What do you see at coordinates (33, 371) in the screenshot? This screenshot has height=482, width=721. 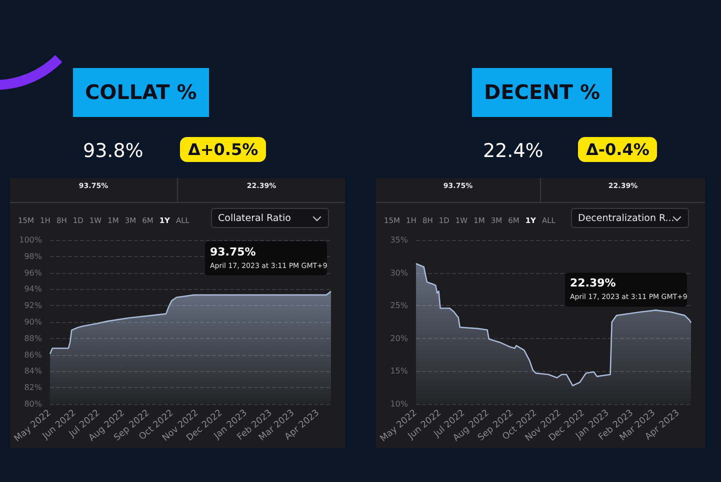 I see `y-tick-label: 84%` at bounding box center [33, 371].